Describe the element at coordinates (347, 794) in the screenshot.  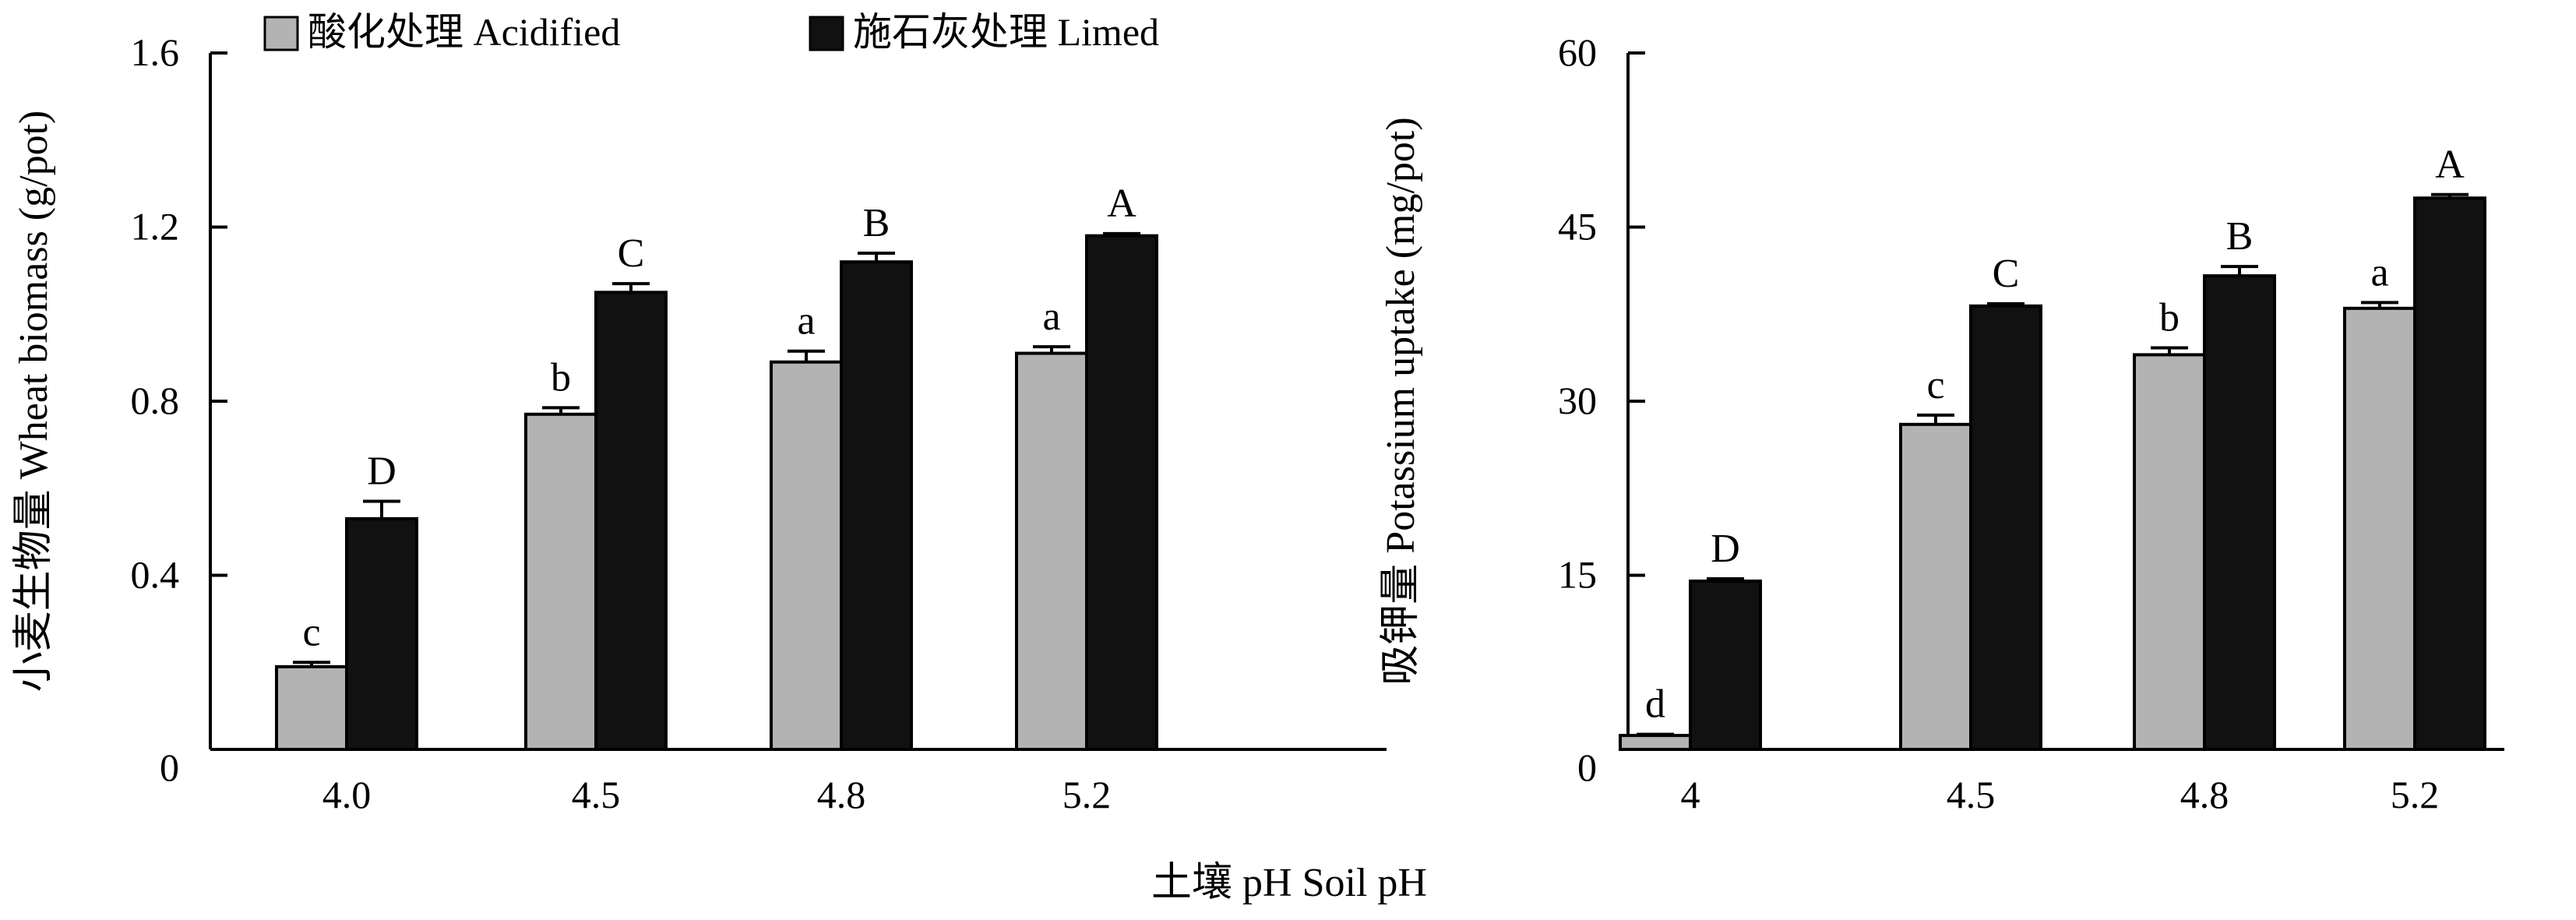
I see `biomass-x-tick-label: 4.0` at that location.